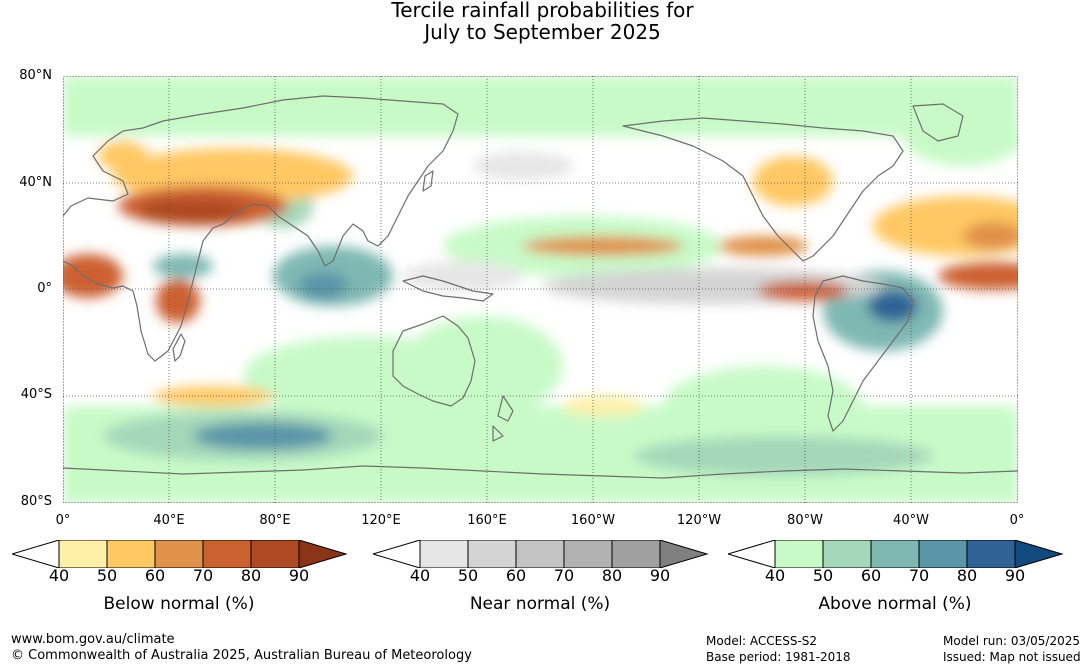 This screenshot has height=667, width=1085. What do you see at coordinates (990, 236) in the screenshot?
I see `sahara-east-below-normal` at bounding box center [990, 236].